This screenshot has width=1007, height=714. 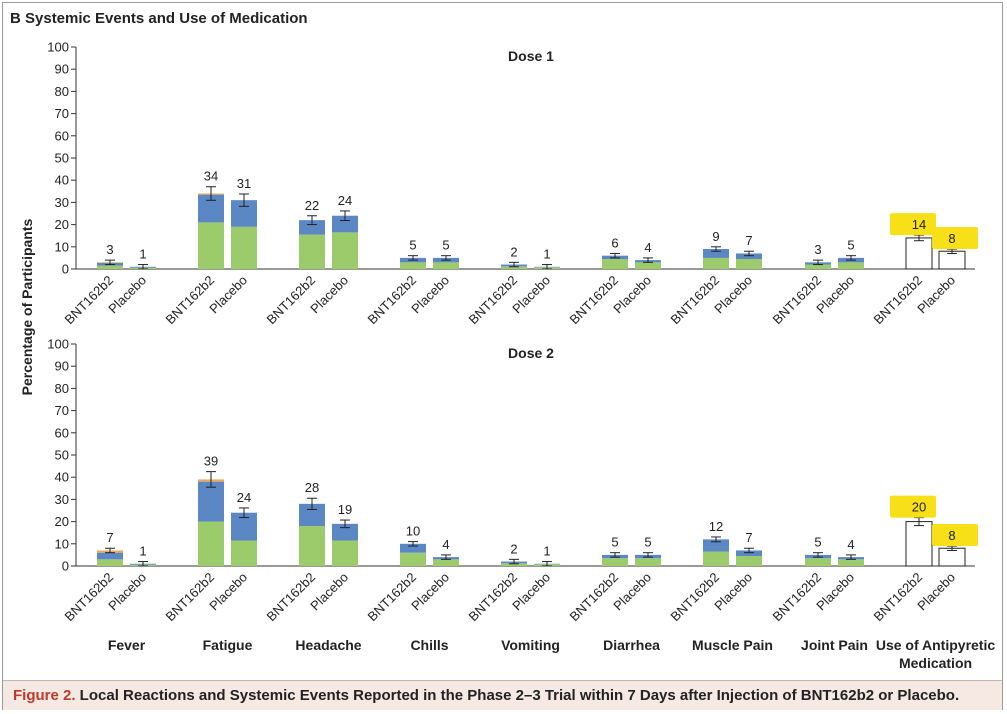 What do you see at coordinates (834, 645) in the screenshot?
I see `category-label: Joint Pain` at bounding box center [834, 645].